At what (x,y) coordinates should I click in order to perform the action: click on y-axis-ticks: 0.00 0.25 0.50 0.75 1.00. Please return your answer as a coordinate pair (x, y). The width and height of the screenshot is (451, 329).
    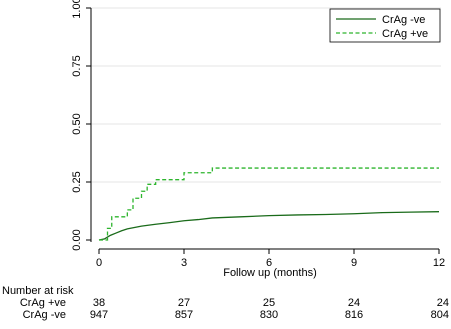
    Looking at the image, I should click on (81, 125).